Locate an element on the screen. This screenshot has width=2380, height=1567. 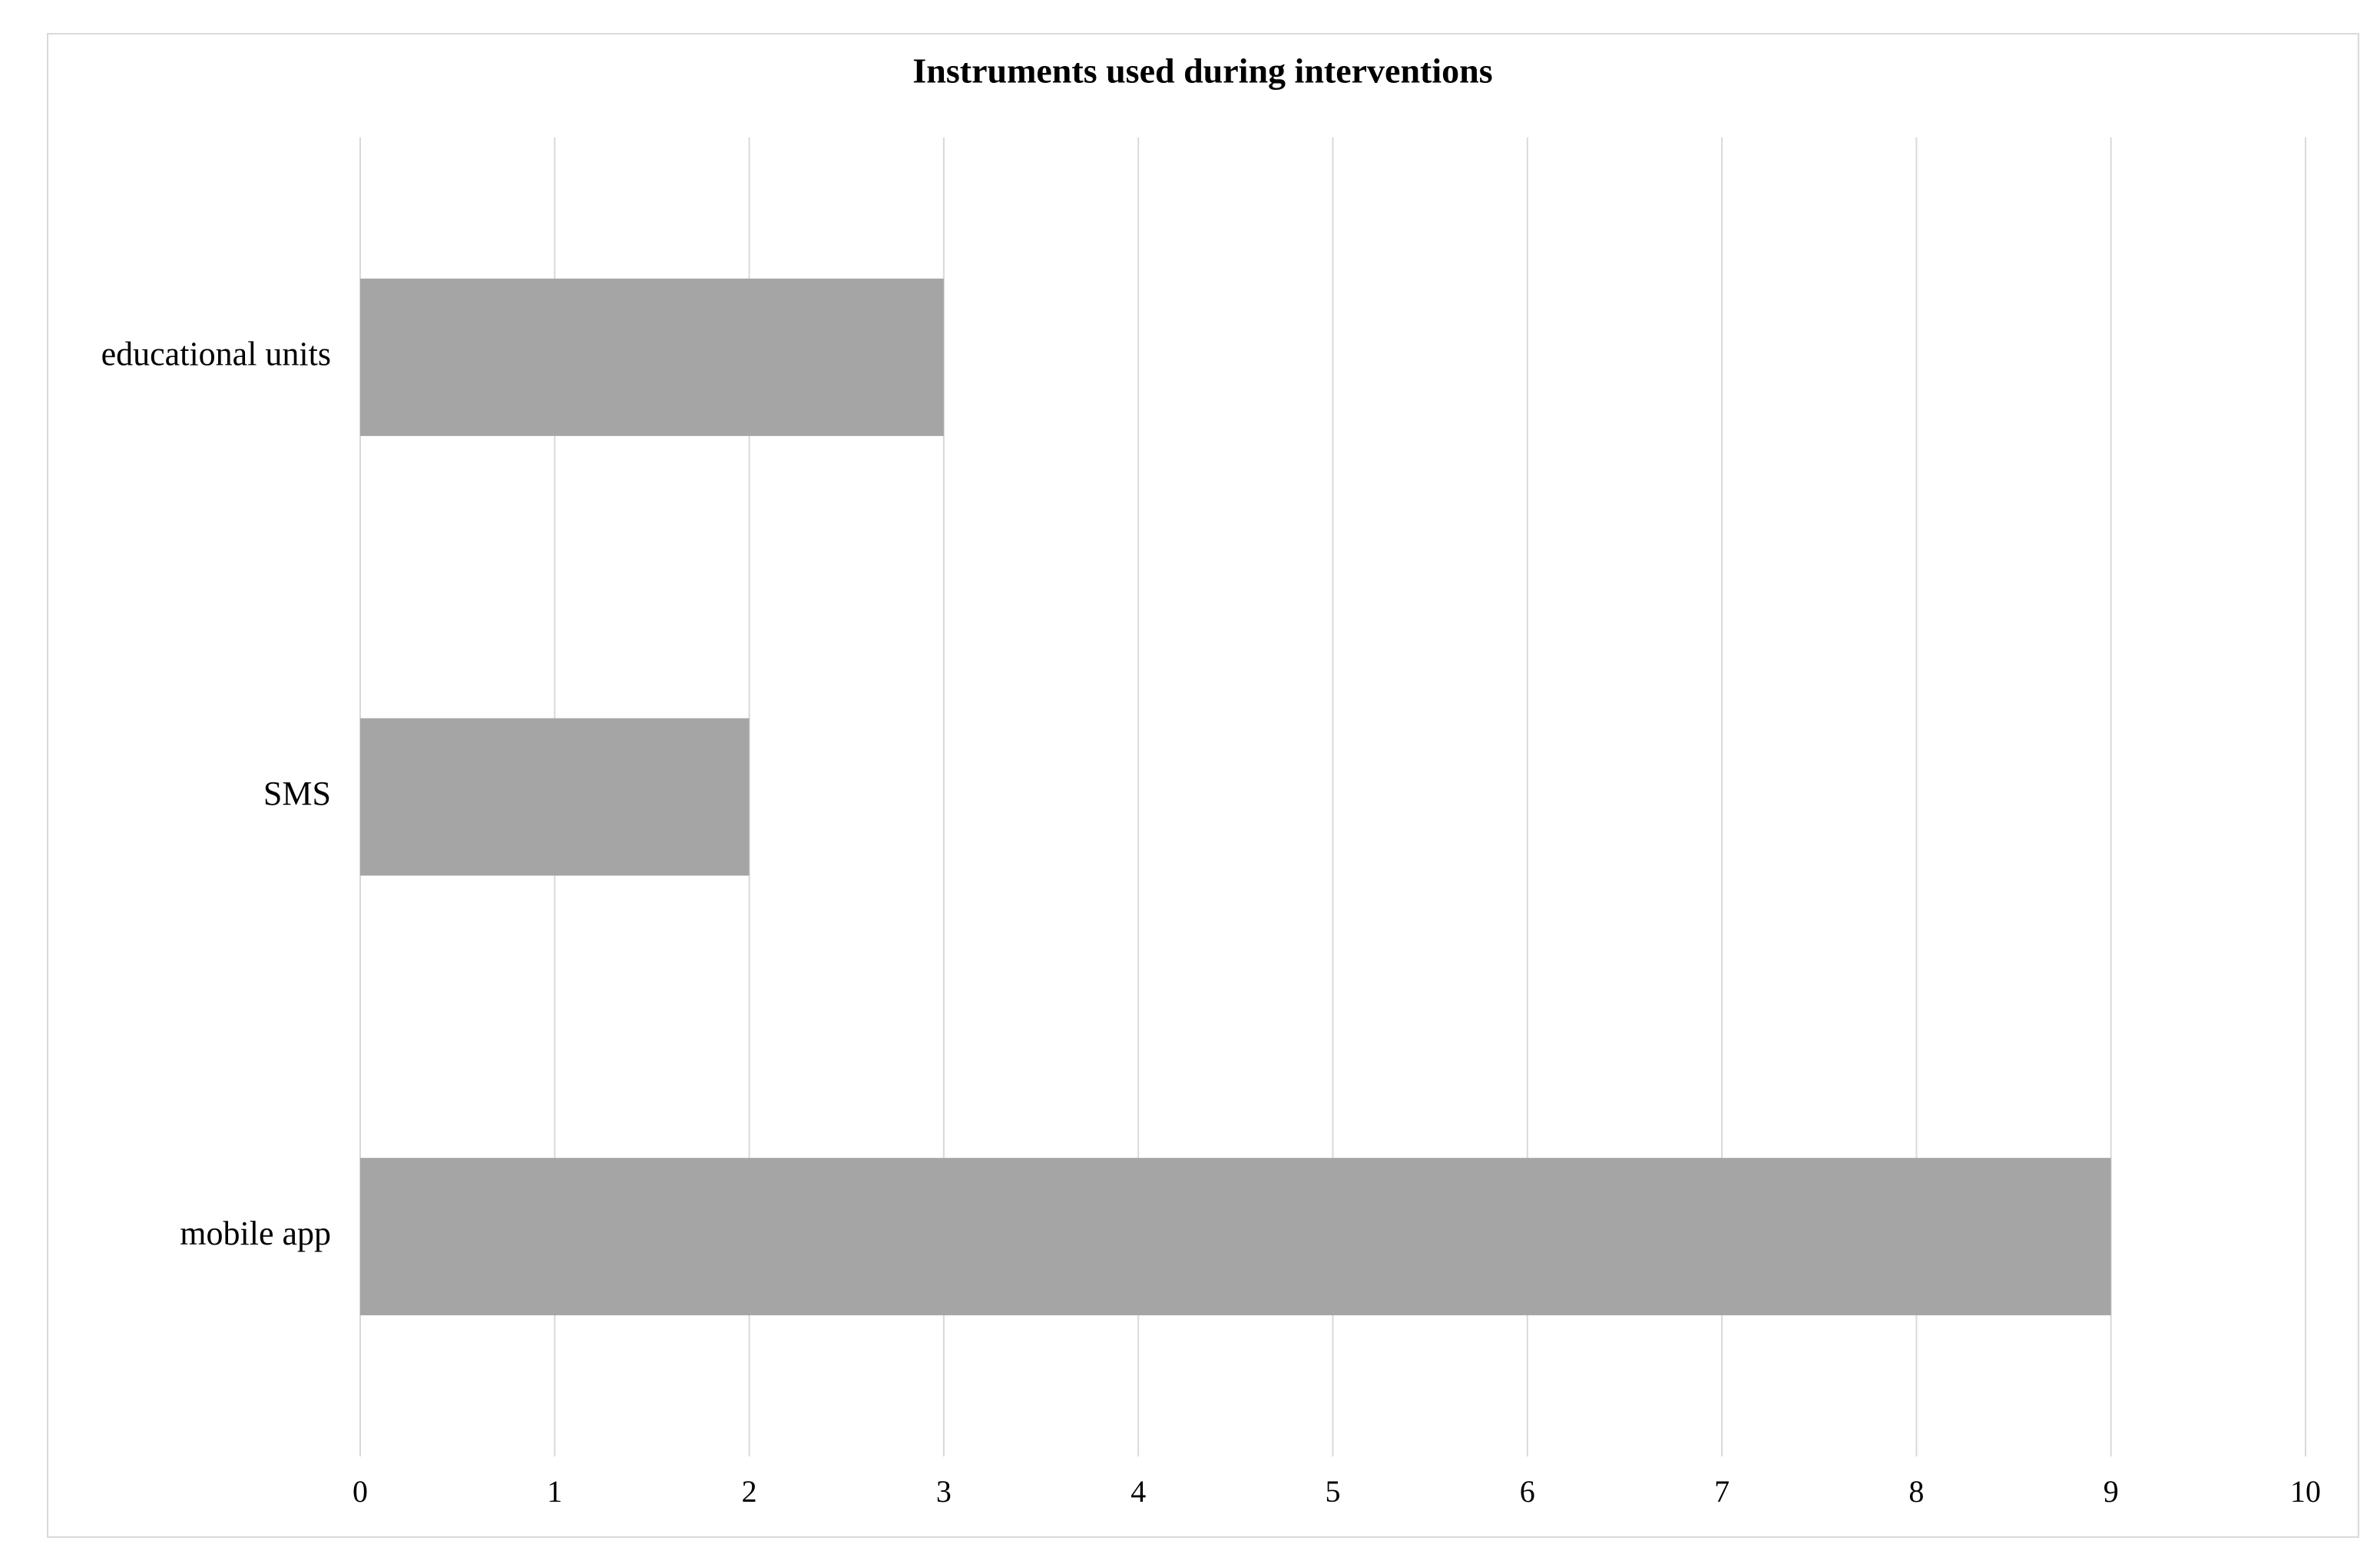
x-tick-label: 3 is located at coordinates (944, 1491).